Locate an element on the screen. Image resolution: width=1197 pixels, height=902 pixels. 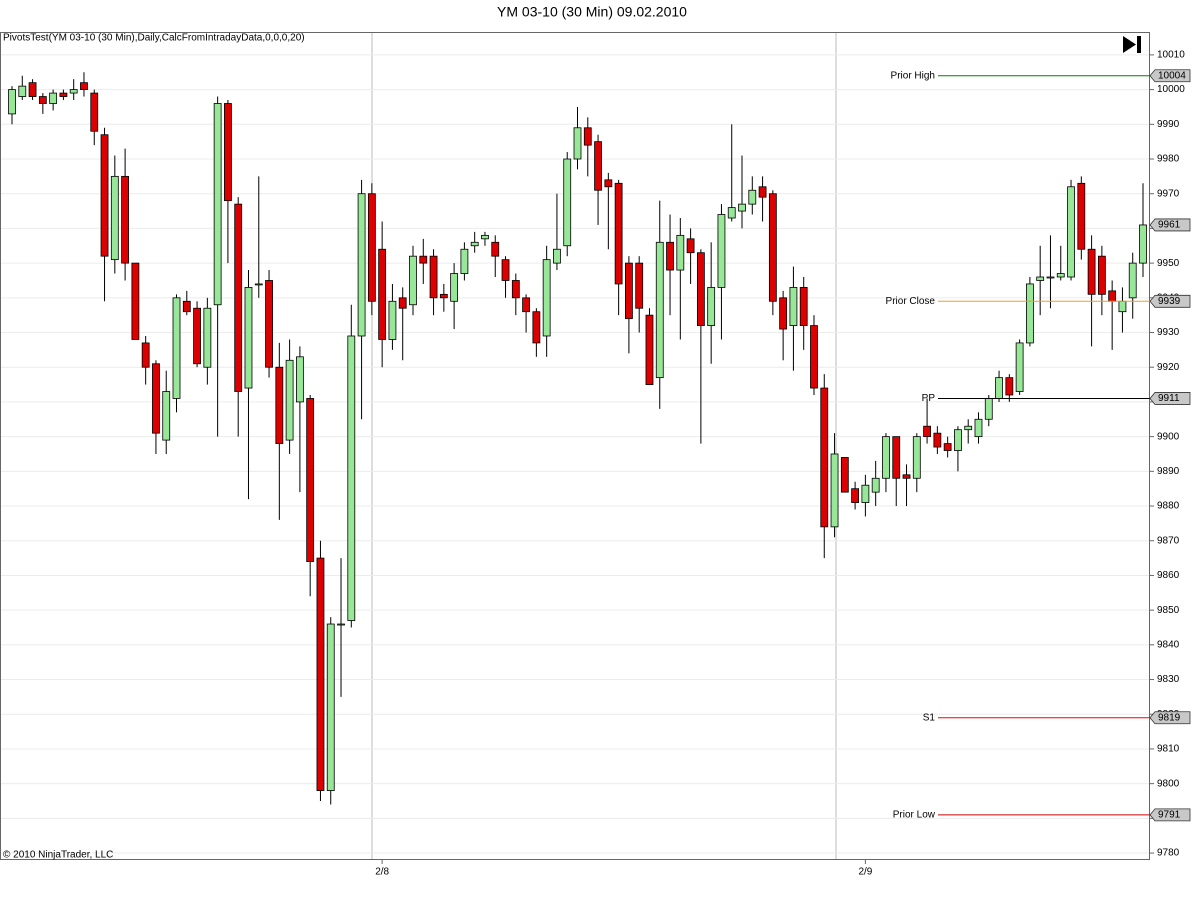
play-icon is located at coordinates (1129, 44).